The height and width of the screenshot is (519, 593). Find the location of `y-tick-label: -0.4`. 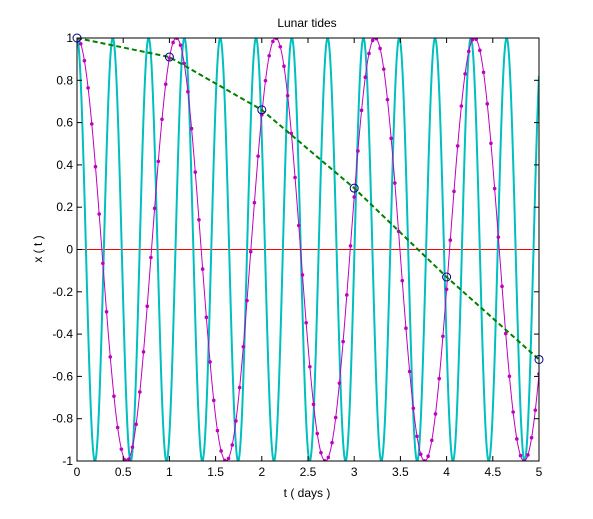

y-tick-label: -0.4 is located at coordinates (62, 334).